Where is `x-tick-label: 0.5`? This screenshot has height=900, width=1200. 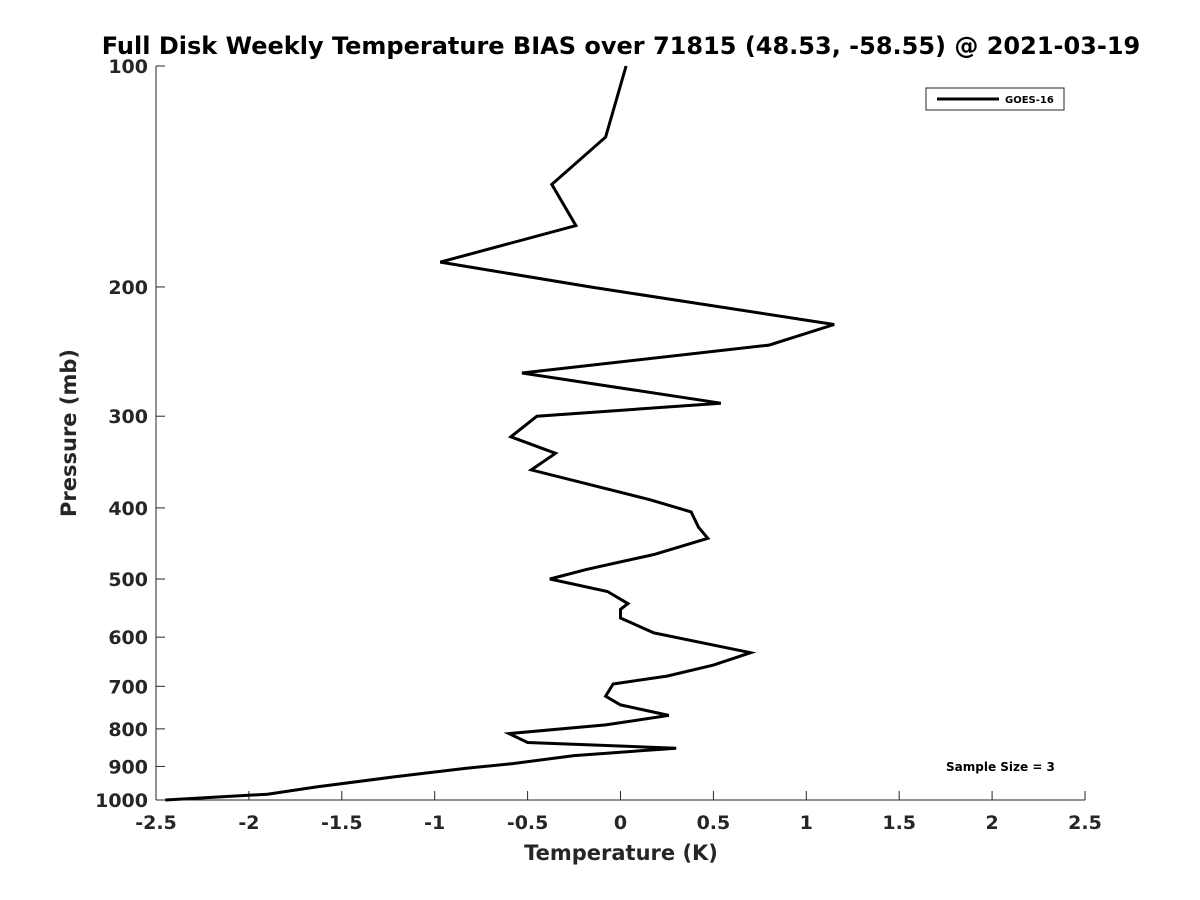
x-tick-label: 0.5 is located at coordinates (714, 823).